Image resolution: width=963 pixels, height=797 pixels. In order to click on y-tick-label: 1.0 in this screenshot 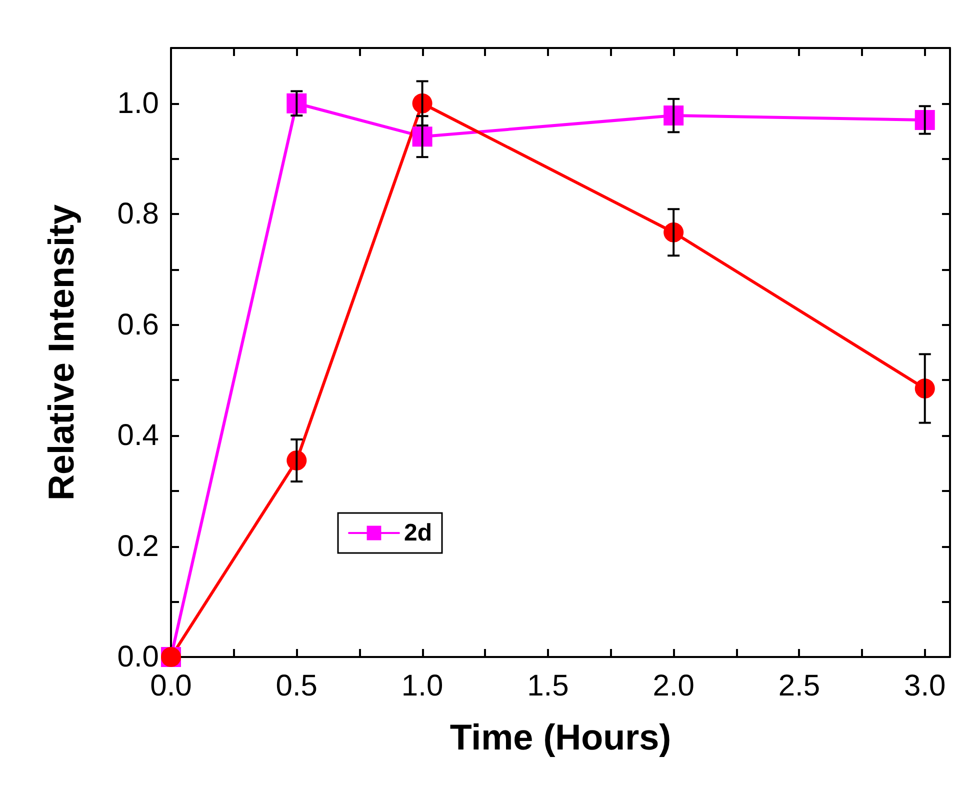, I will do `click(138, 103)`.